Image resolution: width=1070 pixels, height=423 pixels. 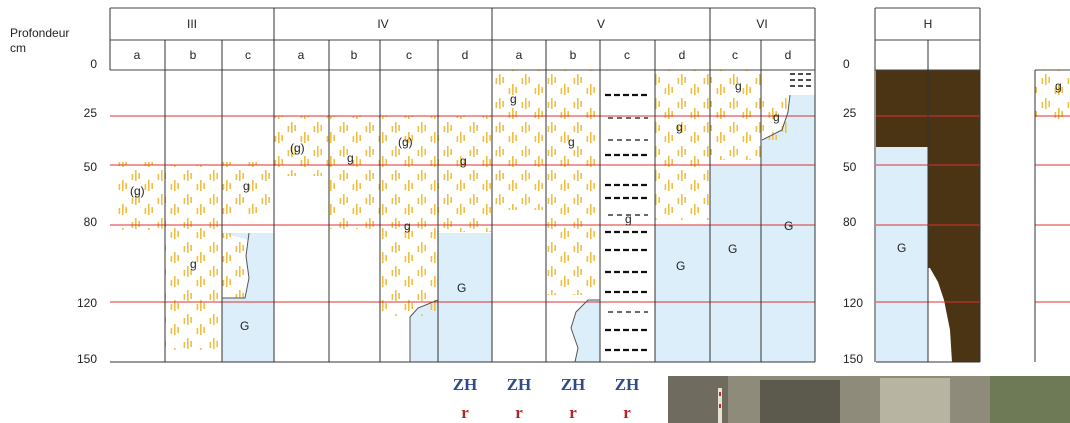 I want to click on r-labels: r r r r, so click(x=546, y=412).